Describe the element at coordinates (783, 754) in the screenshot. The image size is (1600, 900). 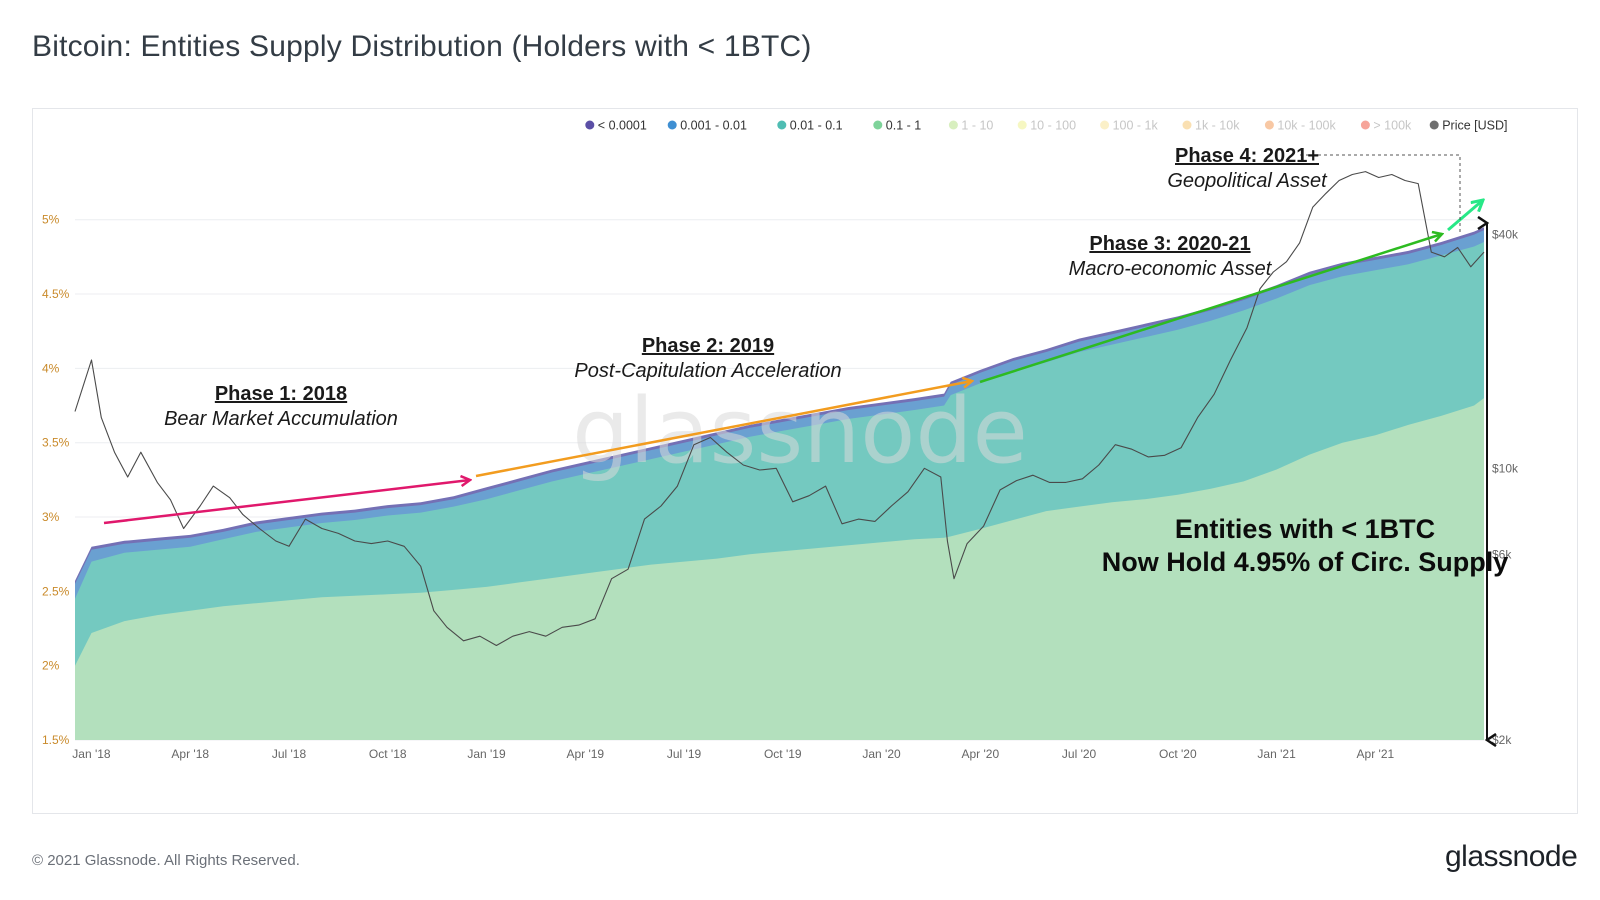
I see `x-tick-label: Oct '19` at that location.